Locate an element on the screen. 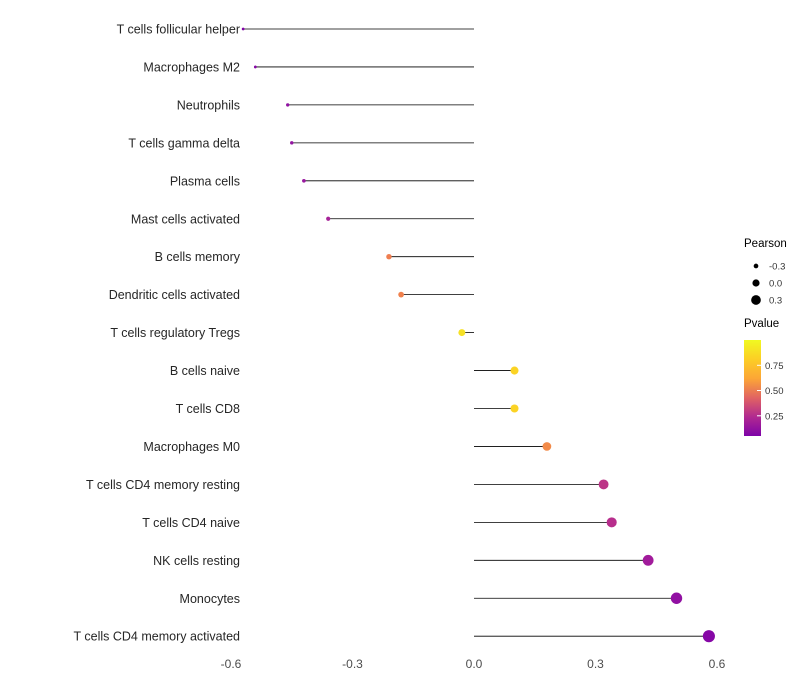  x-tick-label: -0.6 is located at coordinates (231, 664).